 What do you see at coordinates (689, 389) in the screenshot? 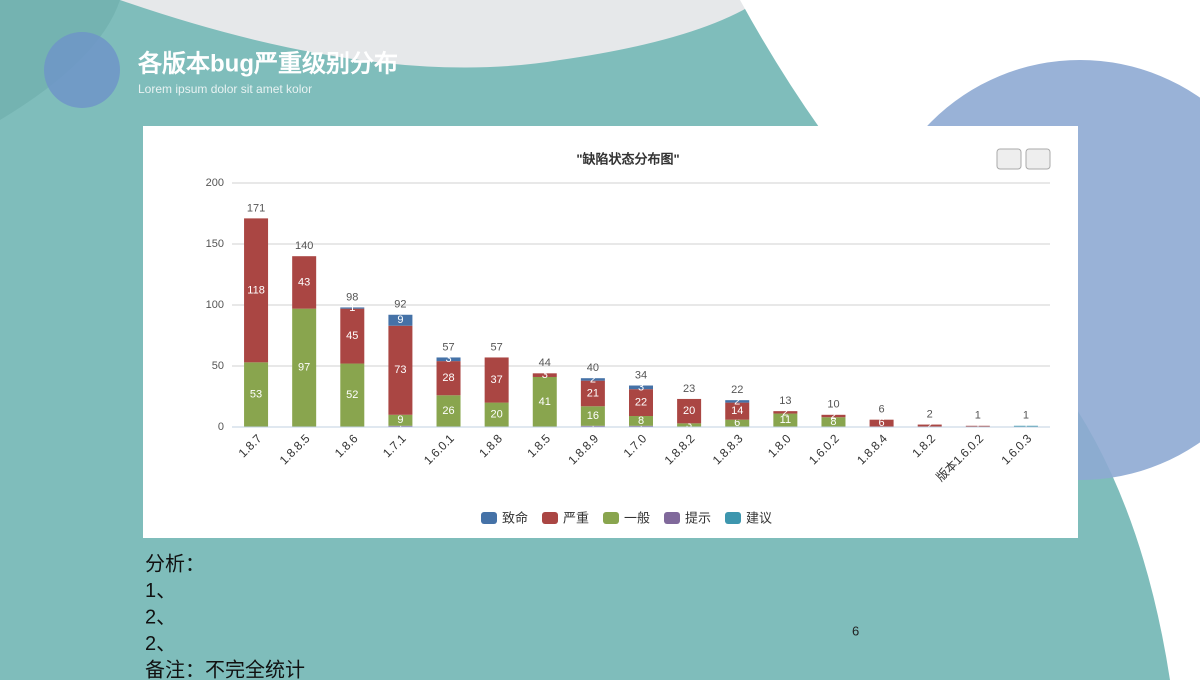
I see `total-label: 23` at bounding box center [689, 389].